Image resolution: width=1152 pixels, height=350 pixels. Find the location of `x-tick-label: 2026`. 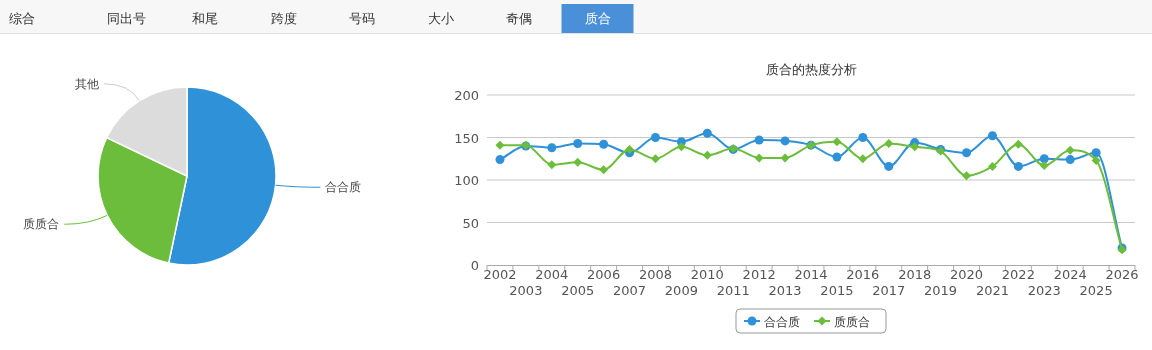

x-tick-label: 2026 is located at coordinates (1122, 274).